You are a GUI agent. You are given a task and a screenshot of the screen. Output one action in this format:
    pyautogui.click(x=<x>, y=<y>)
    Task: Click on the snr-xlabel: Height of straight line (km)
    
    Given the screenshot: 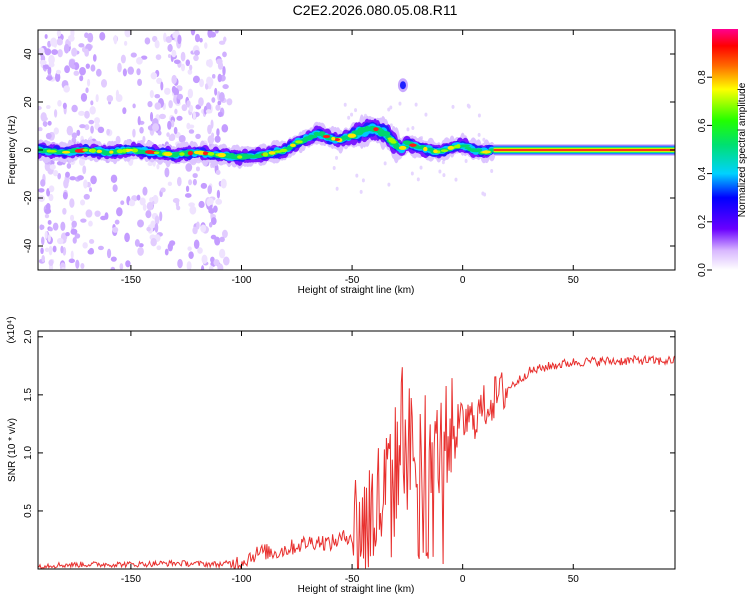 What is the action you would take?
    pyautogui.click(x=356, y=589)
    